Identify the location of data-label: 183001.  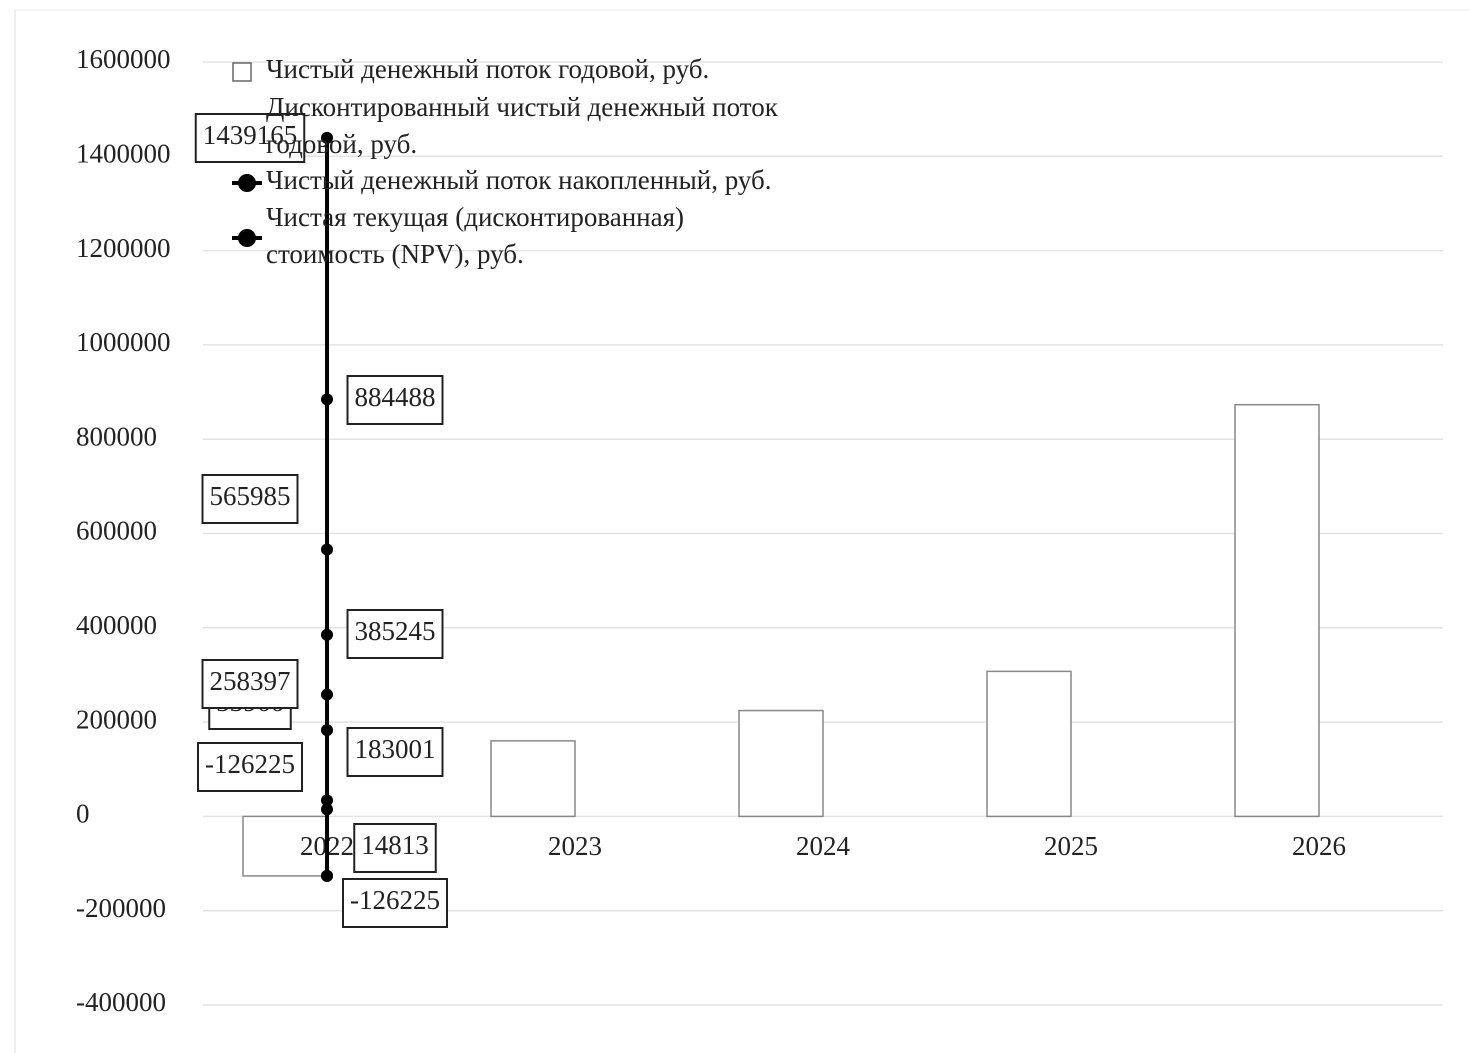
(395, 752).